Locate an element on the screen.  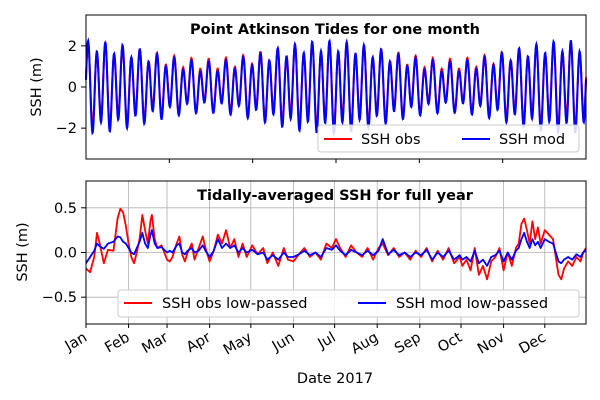
lowpass-legend-box is located at coordinates (348, 303).